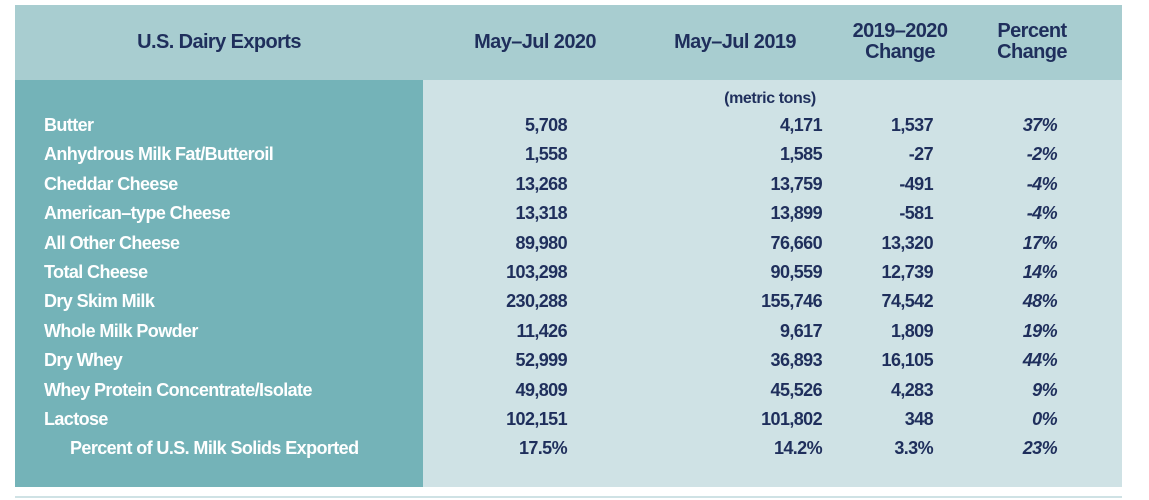  I want to click on cell-2019: 45,526, so click(796, 389).